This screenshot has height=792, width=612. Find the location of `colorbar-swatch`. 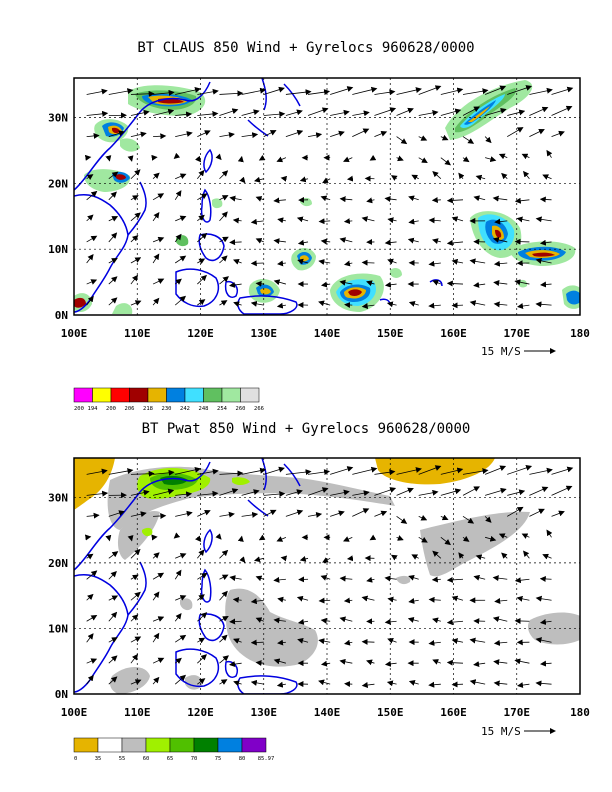

colorbar-swatch is located at coordinates (176, 395).